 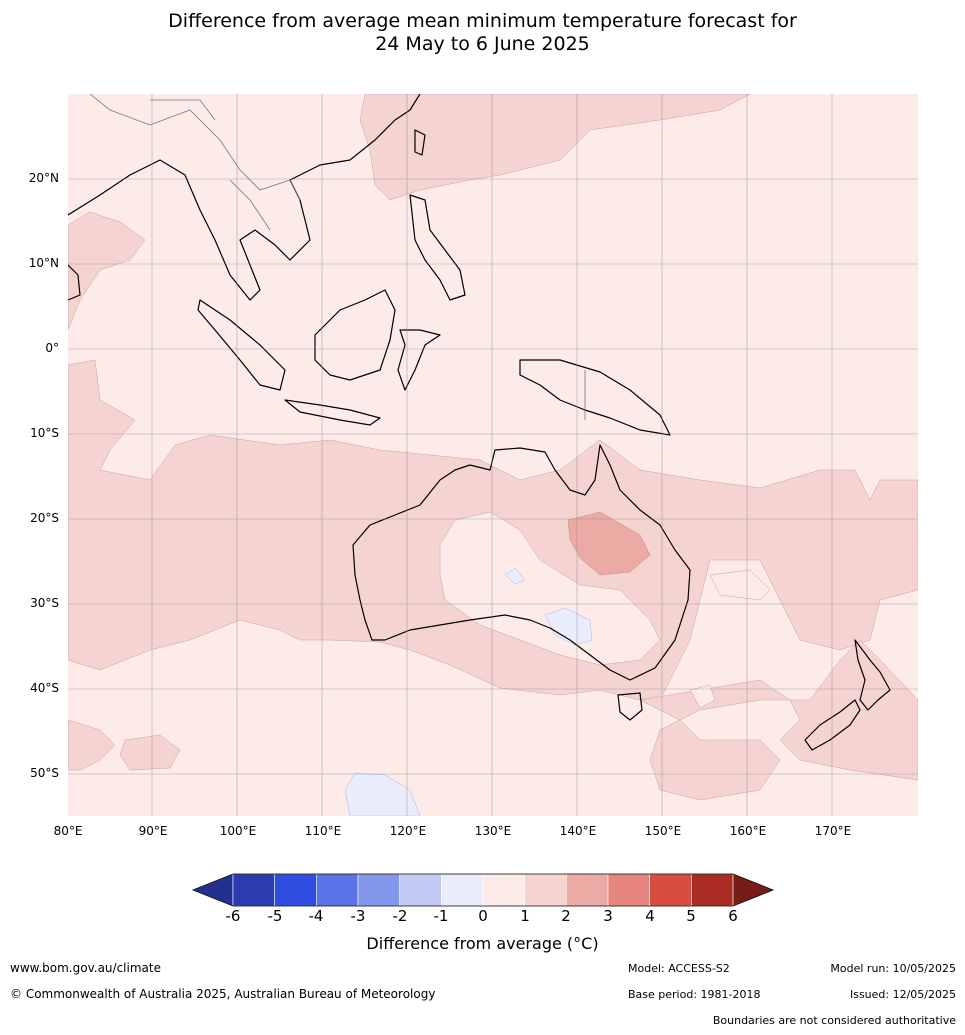 What do you see at coordinates (419, 360) in the screenshot?
I see `sulawesi-coastline` at bounding box center [419, 360].